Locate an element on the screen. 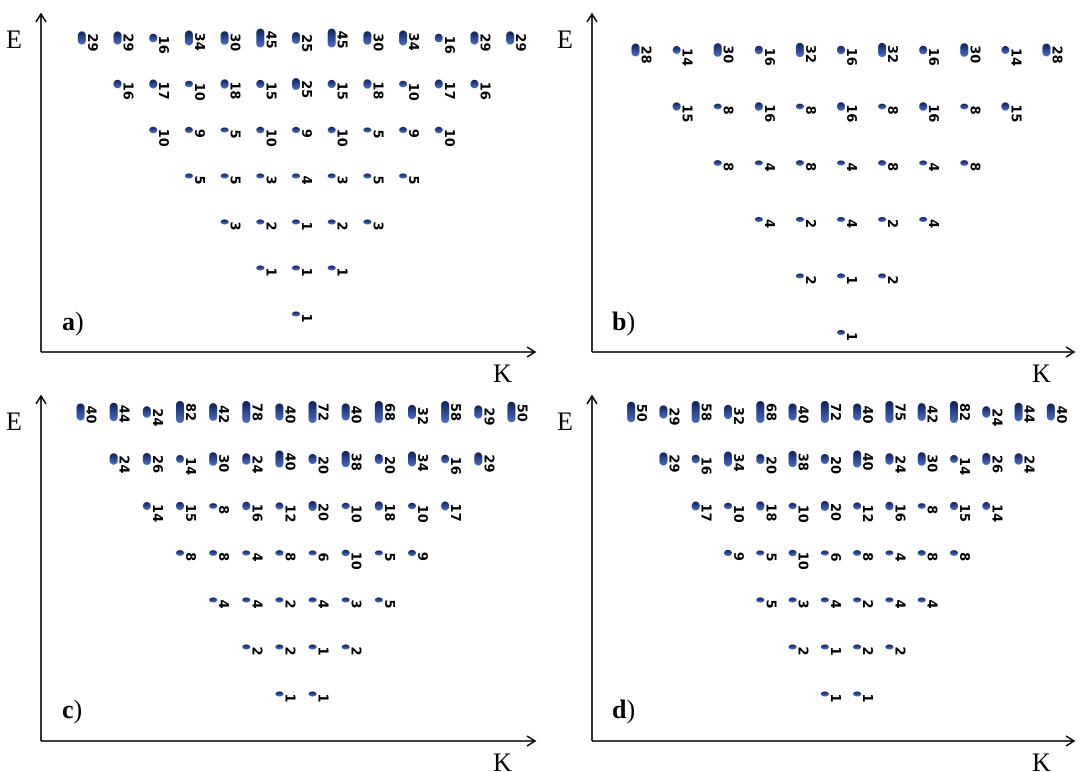 This screenshot has height=772, width=1081. data-point: 12 is located at coordinates (863, 512).